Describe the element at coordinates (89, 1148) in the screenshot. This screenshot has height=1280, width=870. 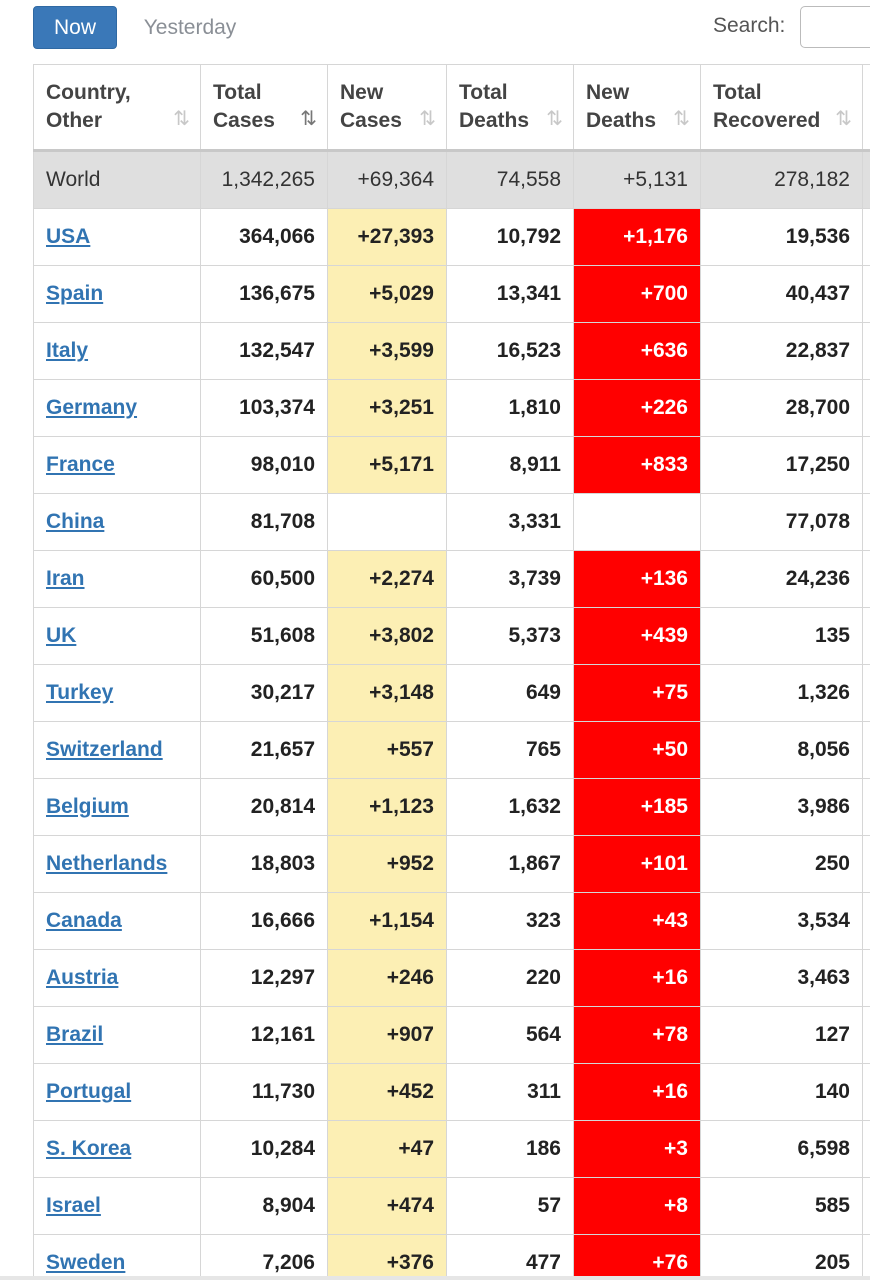
I see `country-link: S. Korea` at that location.